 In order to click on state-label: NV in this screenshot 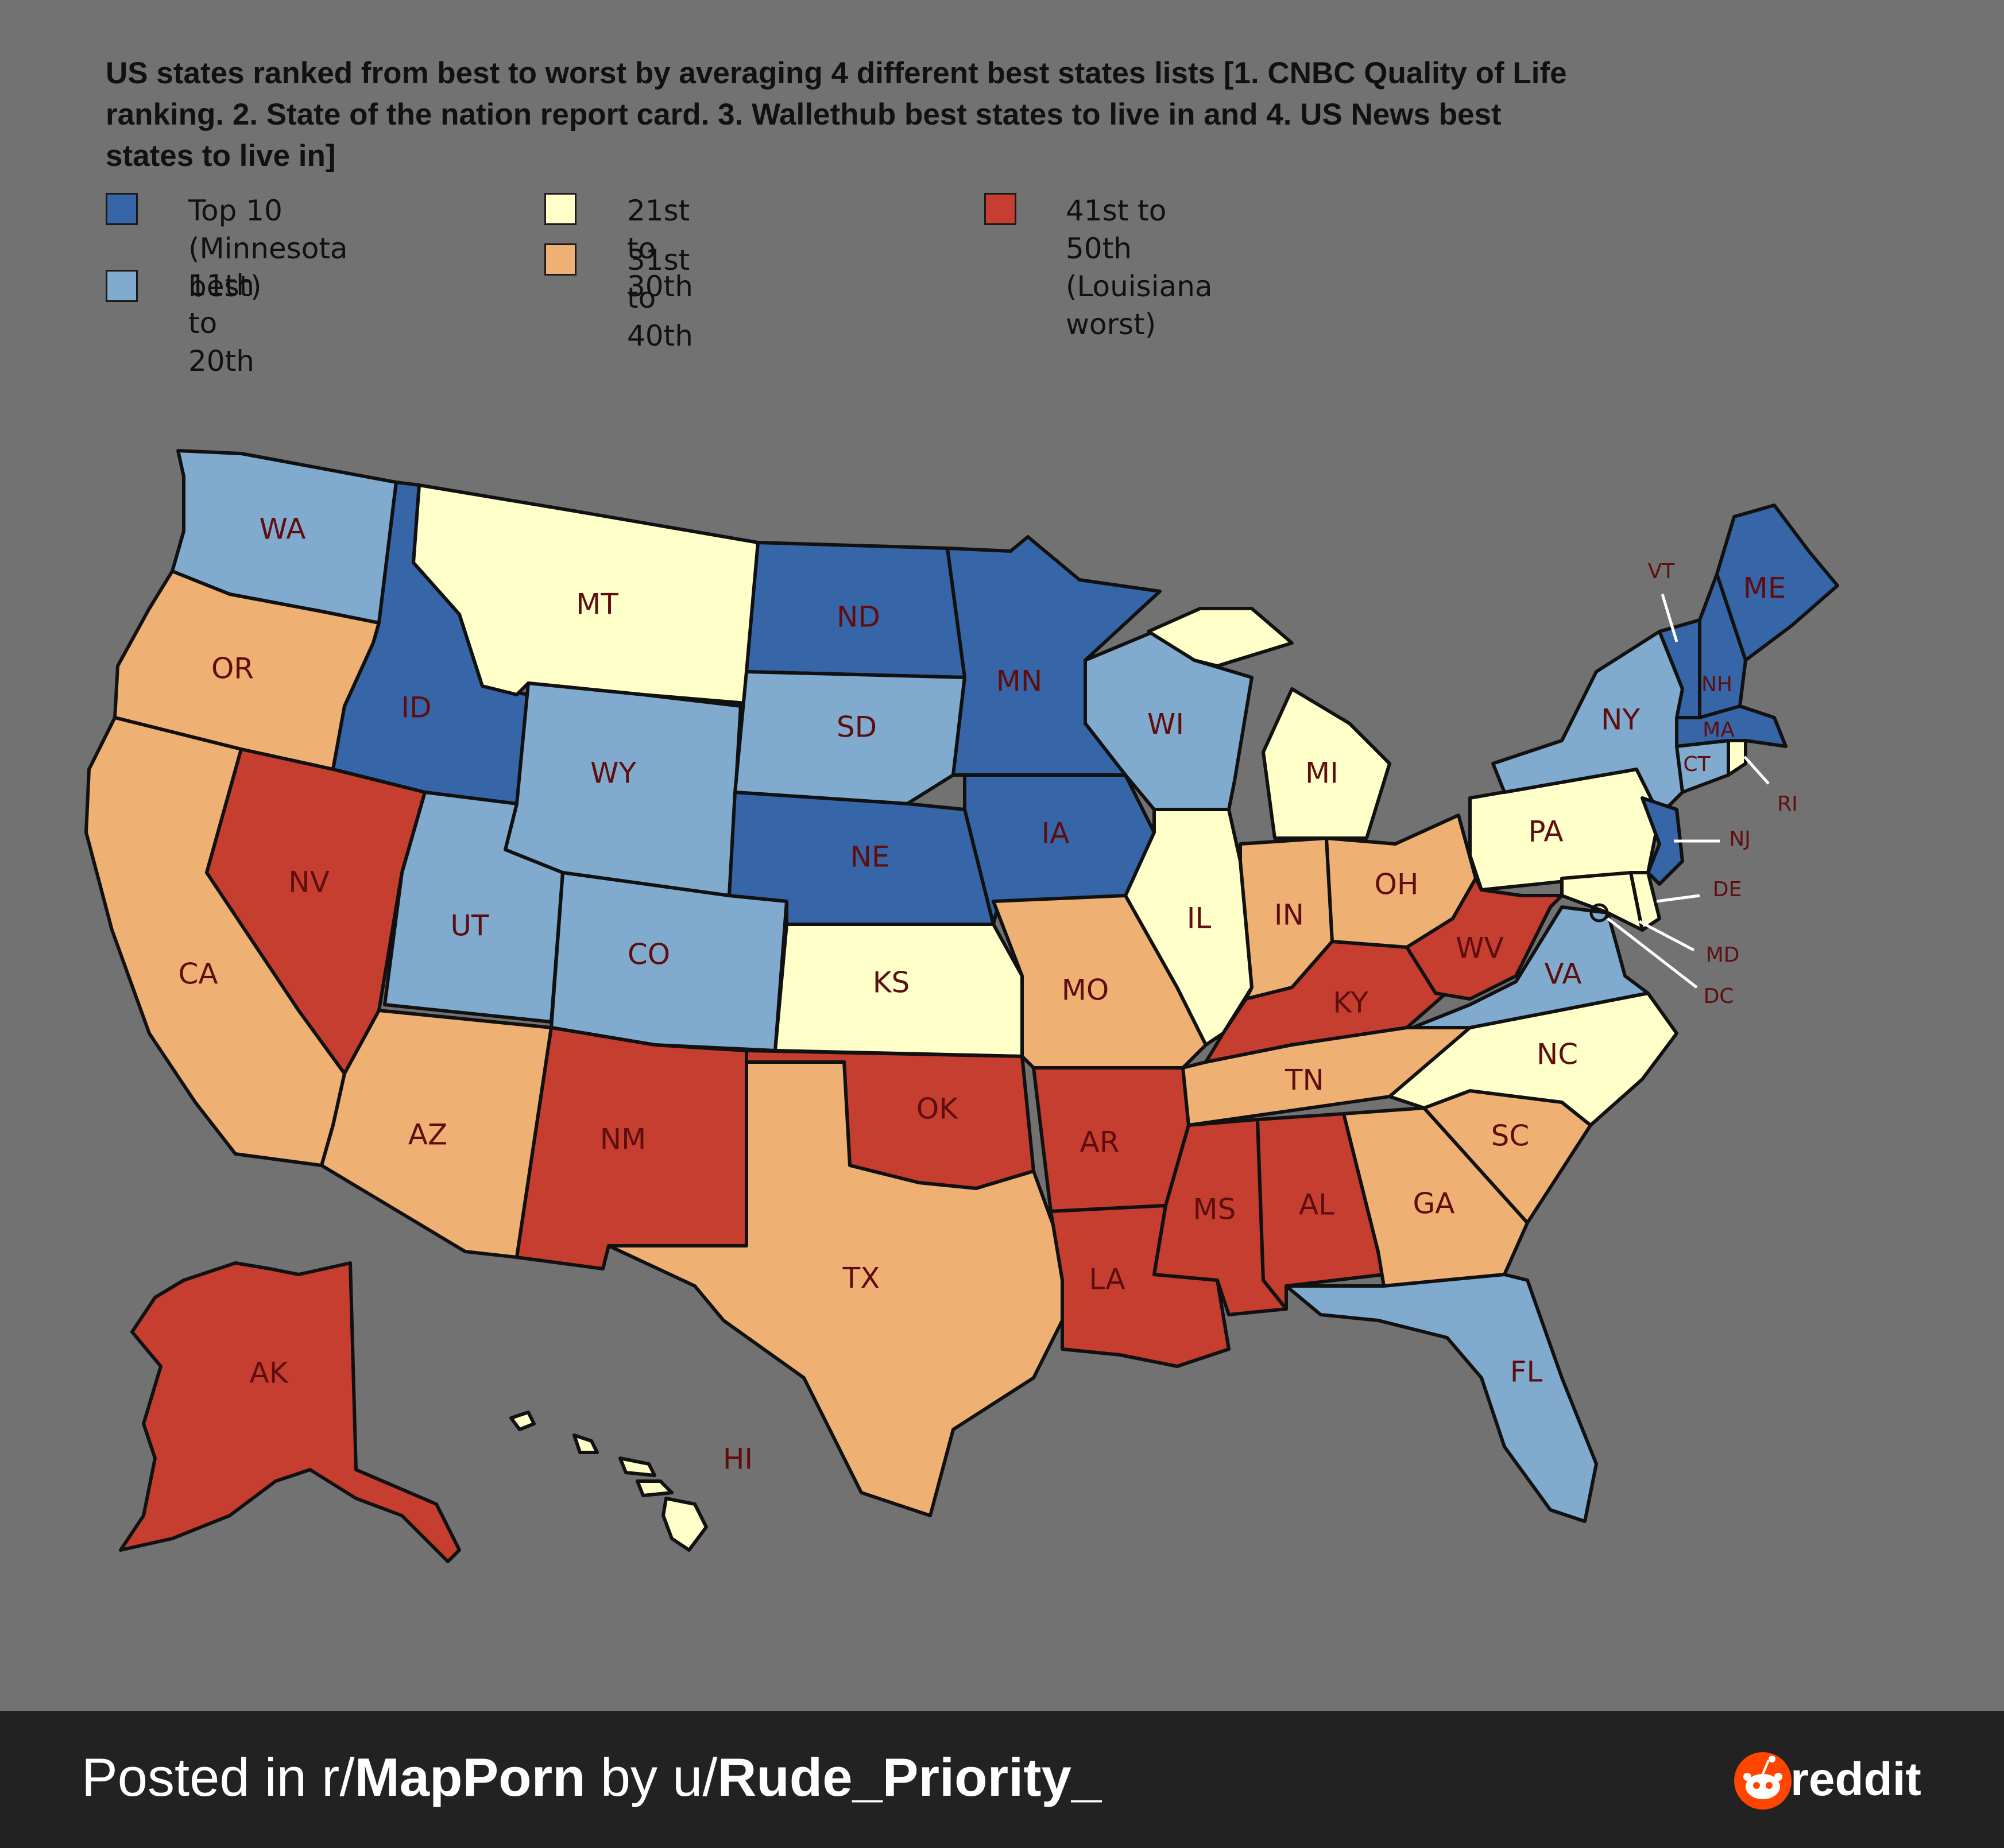, I will do `click(309, 882)`.